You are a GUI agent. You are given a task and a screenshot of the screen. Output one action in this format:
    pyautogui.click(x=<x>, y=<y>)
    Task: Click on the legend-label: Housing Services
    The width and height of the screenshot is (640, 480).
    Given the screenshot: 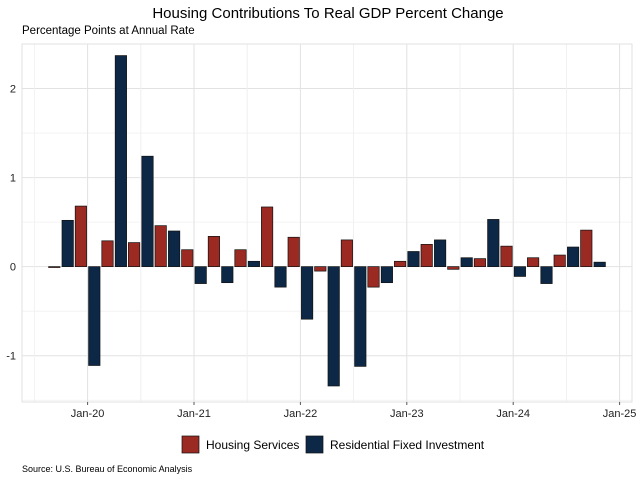 What is the action you would take?
    pyautogui.click(x=252, y=445)
    